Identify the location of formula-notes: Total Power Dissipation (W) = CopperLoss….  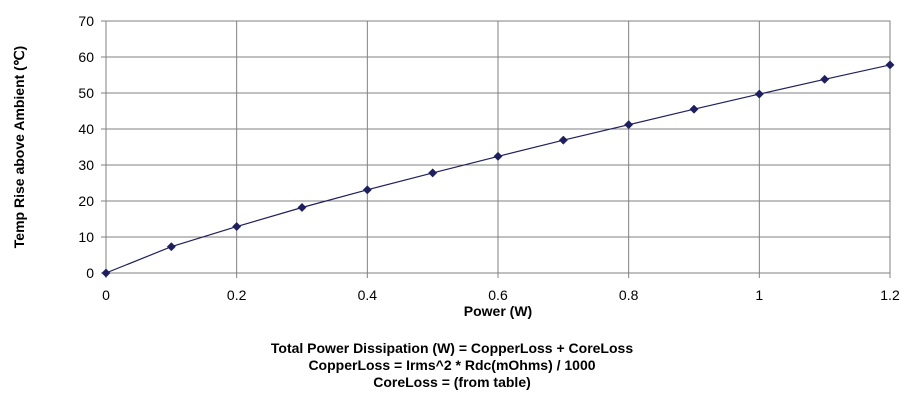
(452, 365).